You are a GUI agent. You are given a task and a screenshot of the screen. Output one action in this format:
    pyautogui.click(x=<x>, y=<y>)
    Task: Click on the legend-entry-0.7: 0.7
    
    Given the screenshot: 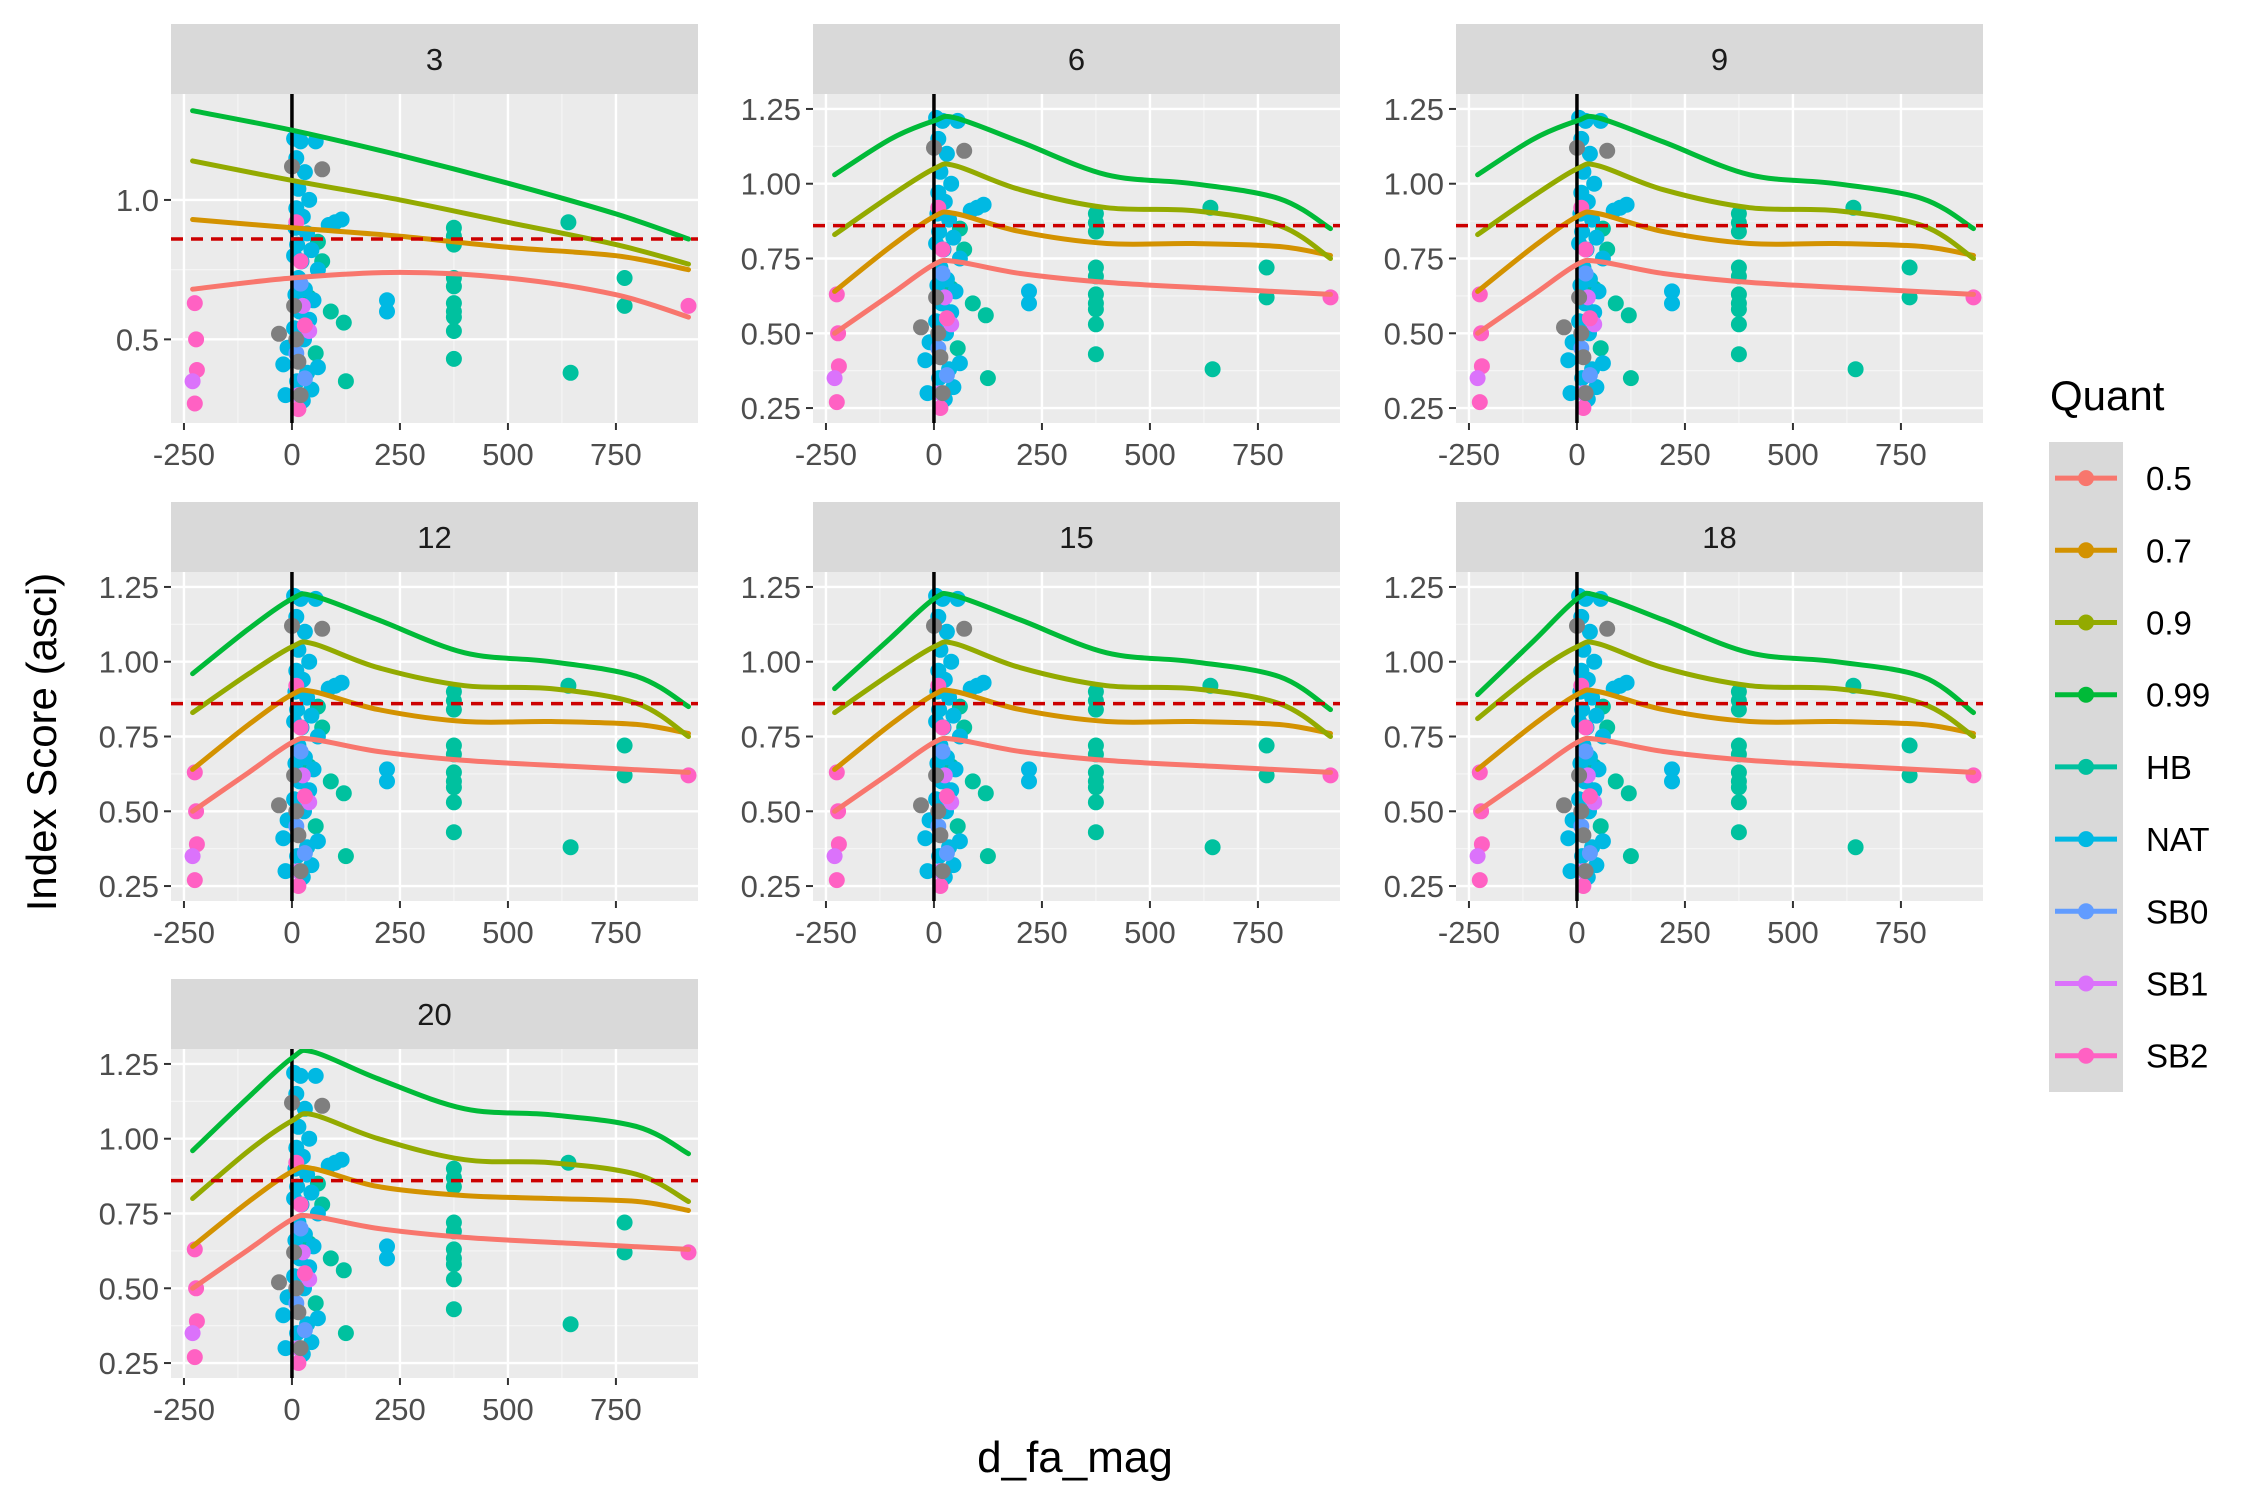 What is the action you would take?
    pyautogui.click(x=2123, y=550)
    